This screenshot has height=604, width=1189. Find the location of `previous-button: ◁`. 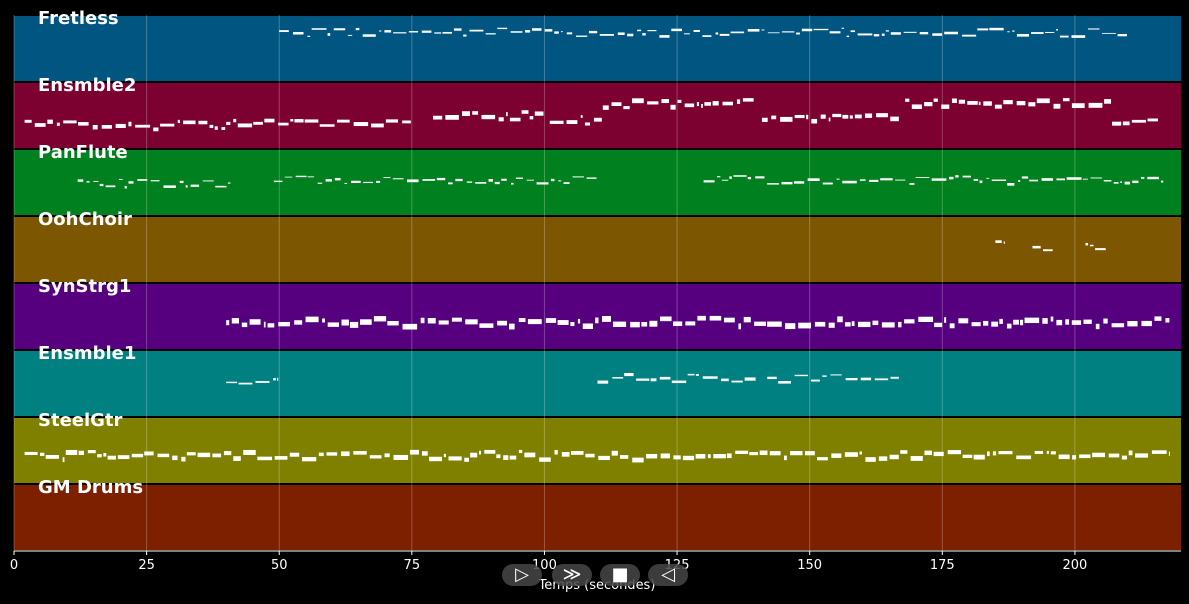

previous-button: ◁ is located at coordinates (668, 575).